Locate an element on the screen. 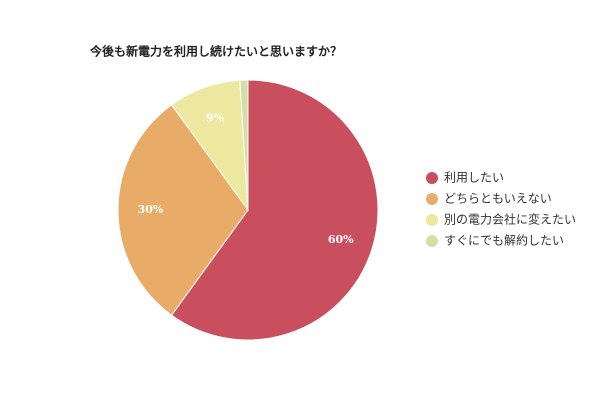 The height and width of the screenshot is (404, 600). legend-label: 利用したい is located at coordinates (474, 178).